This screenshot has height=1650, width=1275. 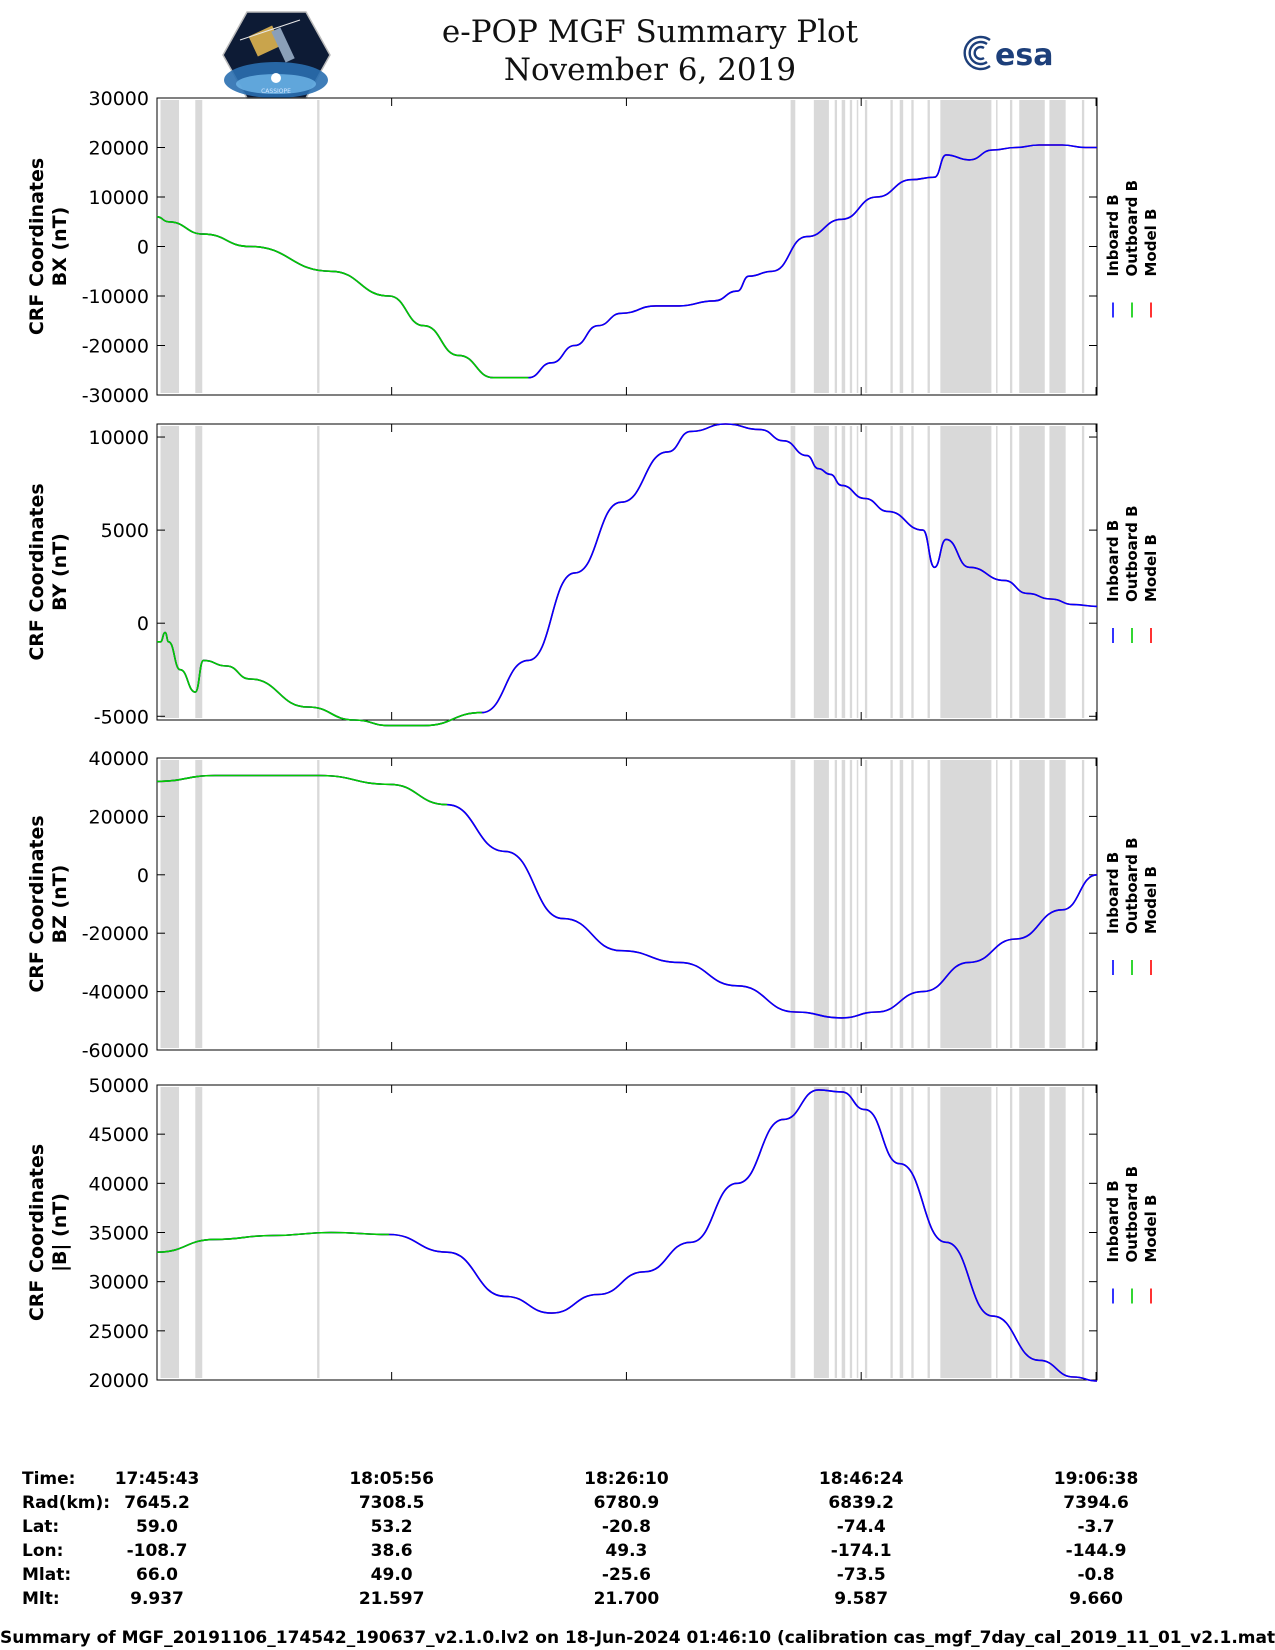 I want to click on y-tick-label: 5000, so click(x=125, y=531).